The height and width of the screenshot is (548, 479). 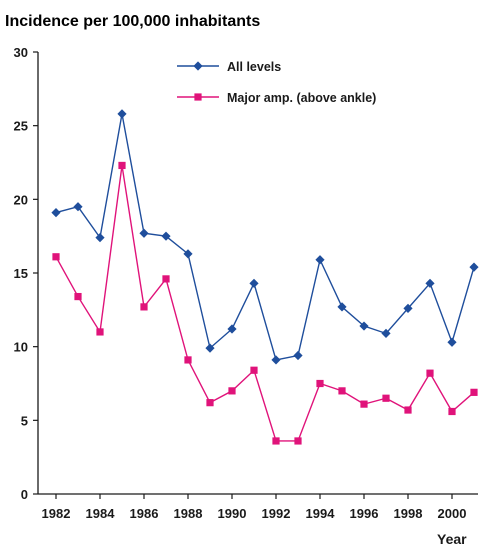 What do you see at coordinates (24, 420) in the screenshot?
I see `y-tick-label: 5` at bounding box center [24, 420].